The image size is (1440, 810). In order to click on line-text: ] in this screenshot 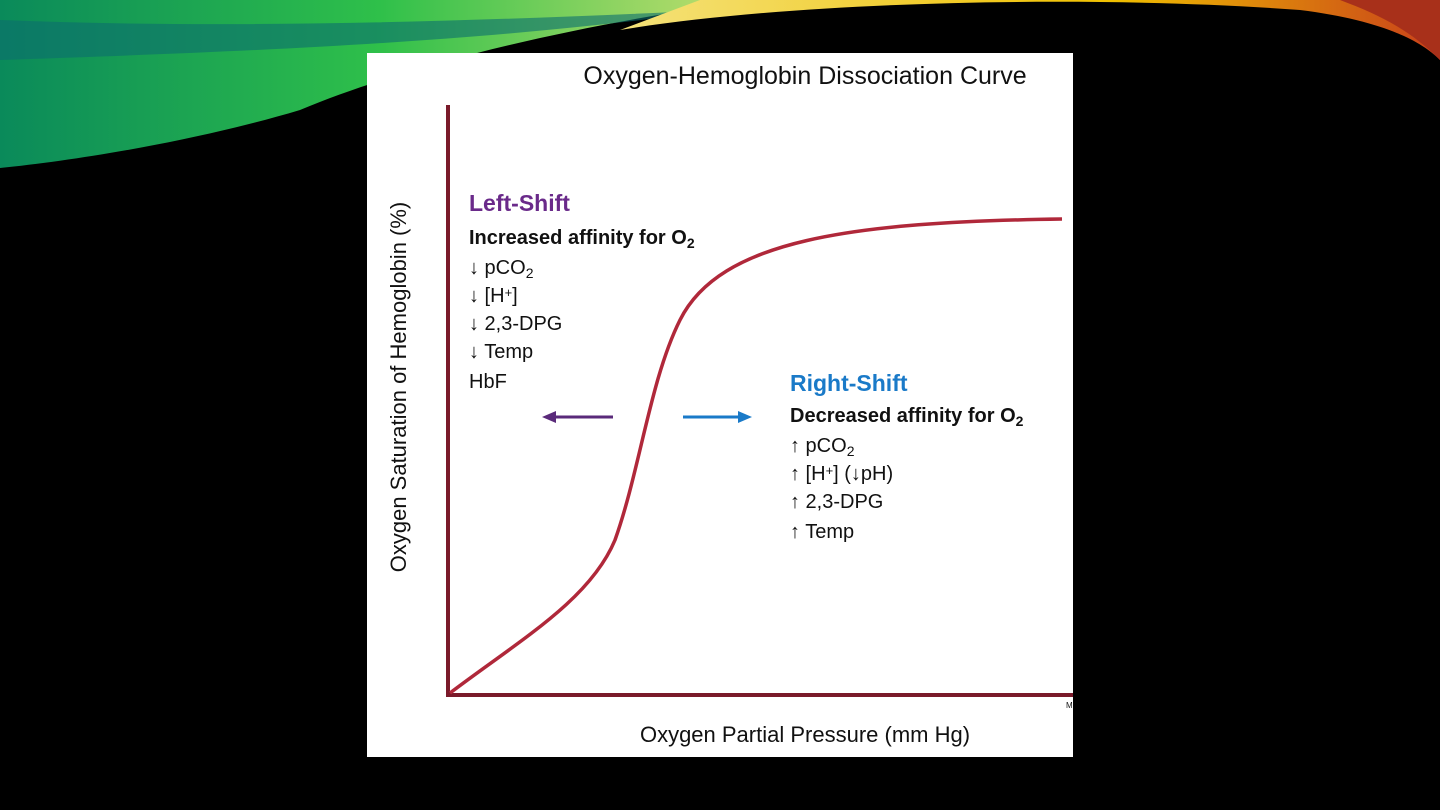, I will do `click(515, 296)`.